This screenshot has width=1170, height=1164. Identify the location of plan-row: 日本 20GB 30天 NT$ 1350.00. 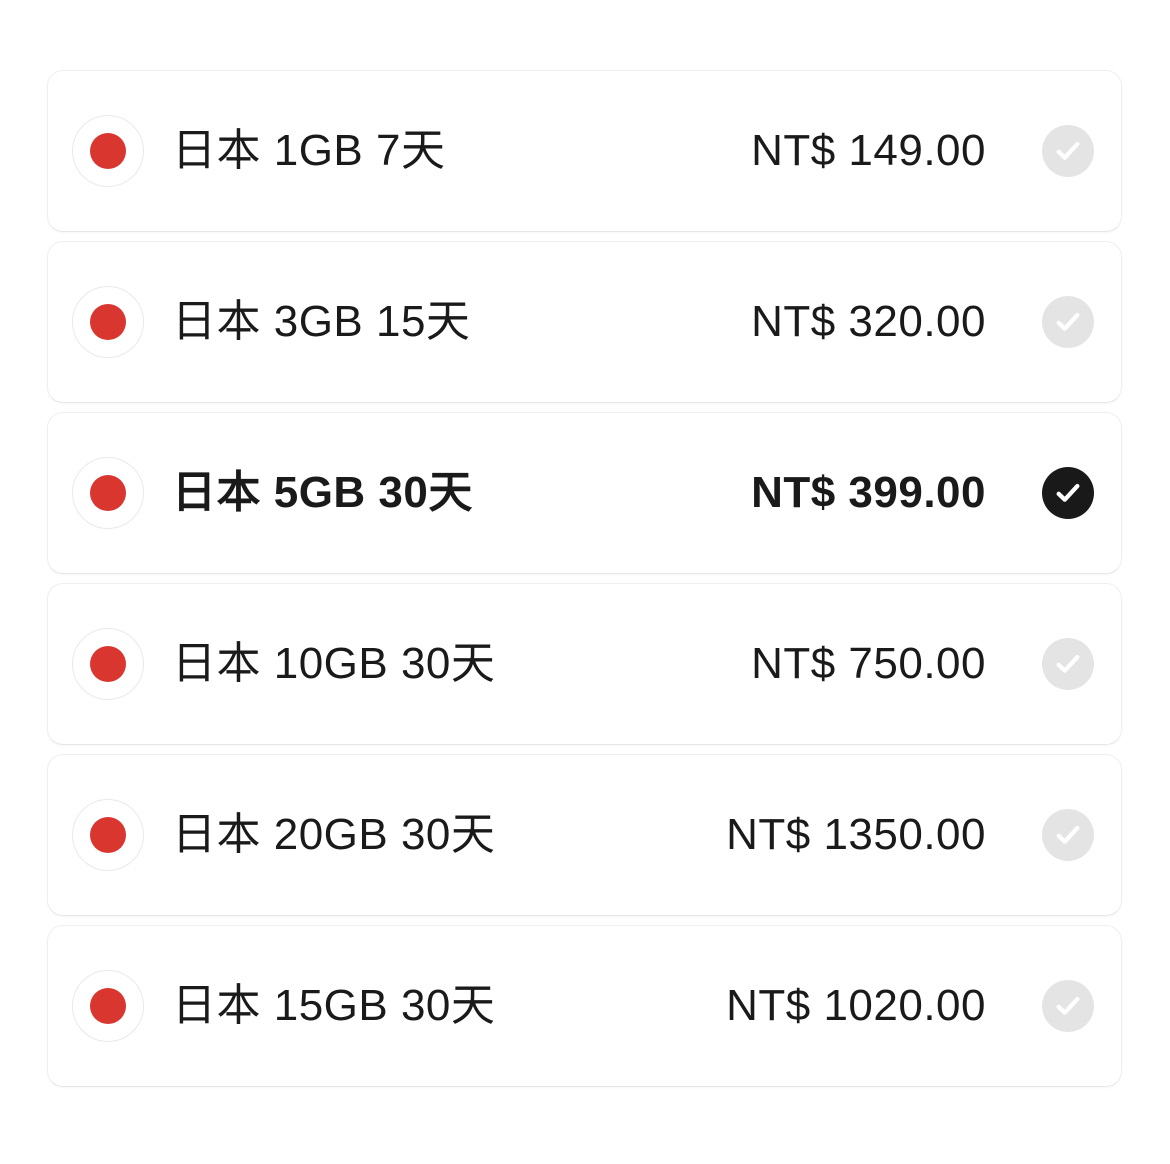
(584, 835).